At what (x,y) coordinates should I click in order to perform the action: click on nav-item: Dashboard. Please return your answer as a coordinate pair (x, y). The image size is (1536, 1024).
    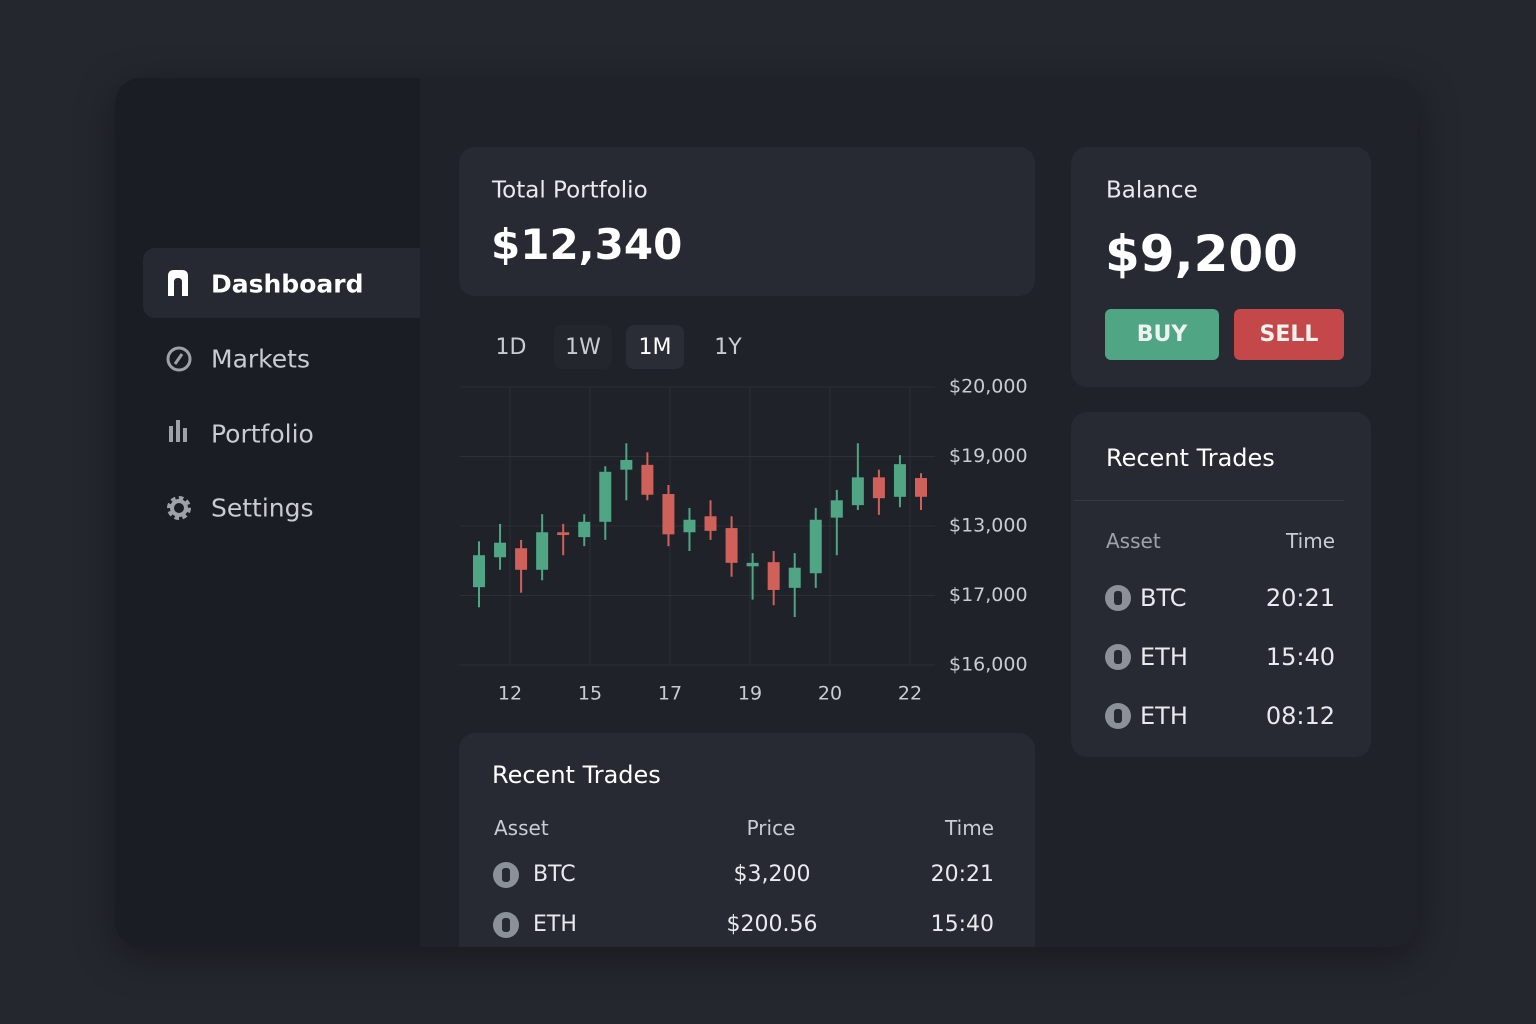
    Looking at the image, I should click on (287, 284).